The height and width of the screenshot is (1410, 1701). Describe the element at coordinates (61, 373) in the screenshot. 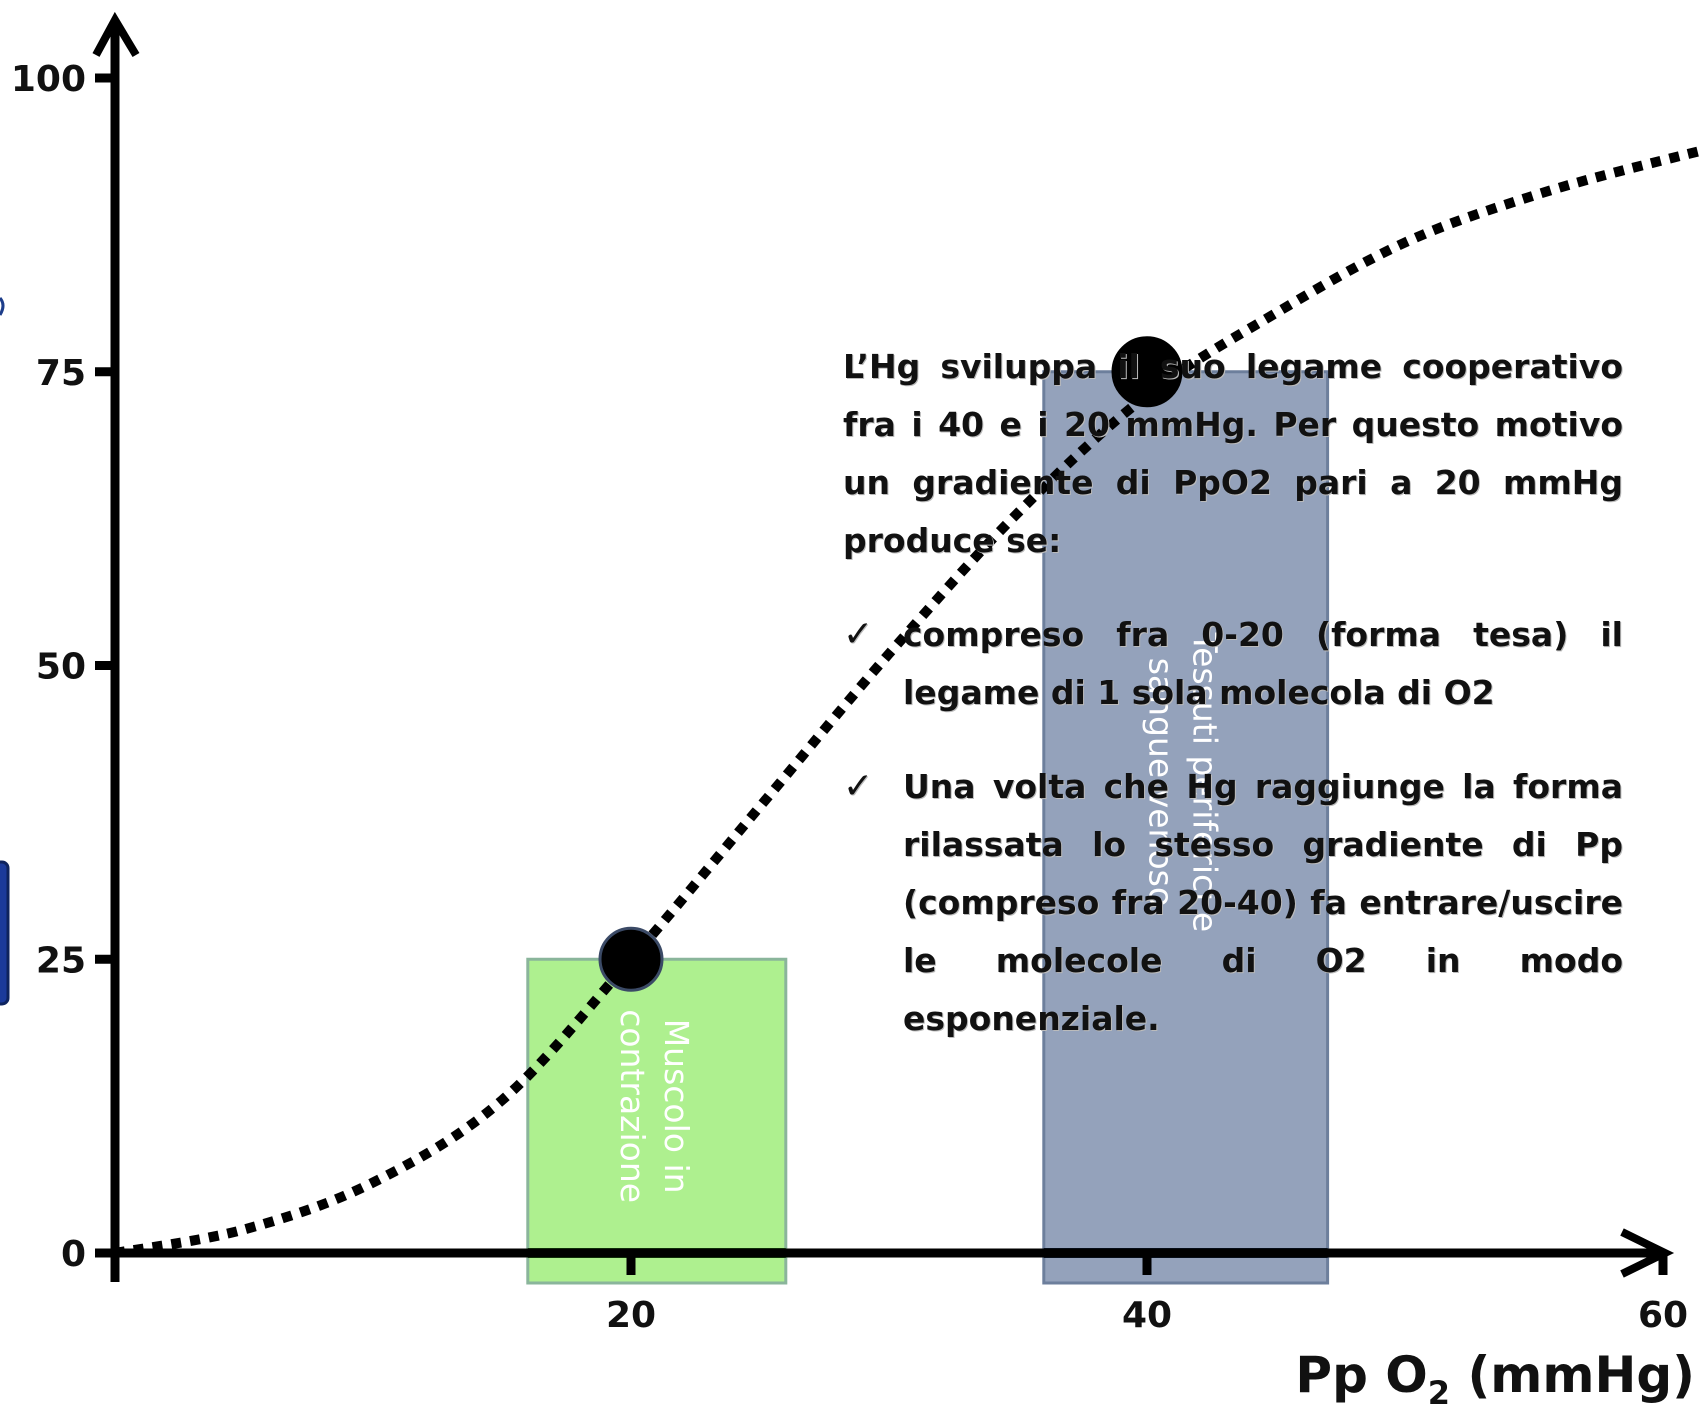

I see `y-tick-label-75: 75` at that location.